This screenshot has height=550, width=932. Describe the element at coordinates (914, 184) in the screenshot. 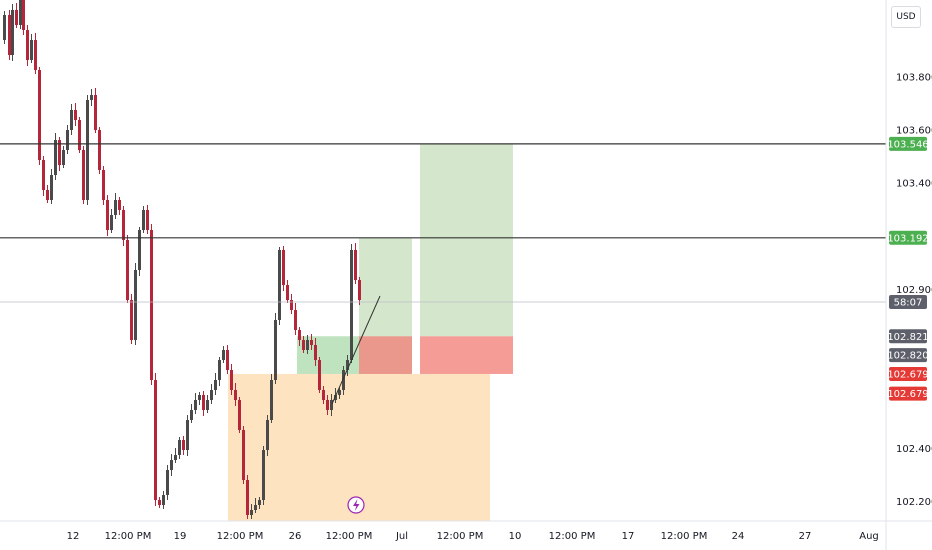

I see `y-axis-tick-label: 103.400` at that location.